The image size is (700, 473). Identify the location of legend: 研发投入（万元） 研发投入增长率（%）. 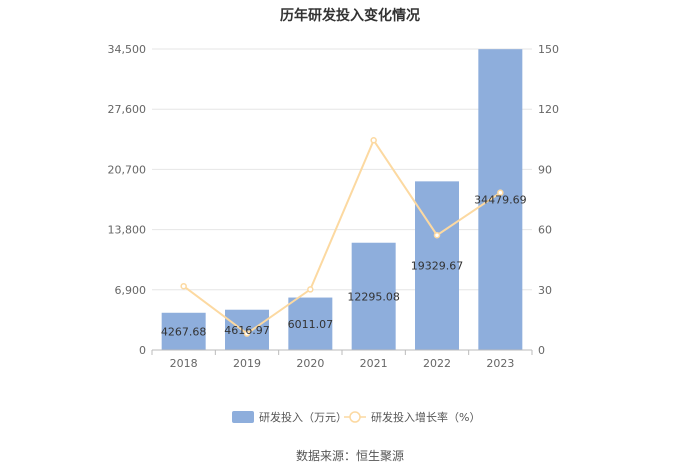
(356, 417).